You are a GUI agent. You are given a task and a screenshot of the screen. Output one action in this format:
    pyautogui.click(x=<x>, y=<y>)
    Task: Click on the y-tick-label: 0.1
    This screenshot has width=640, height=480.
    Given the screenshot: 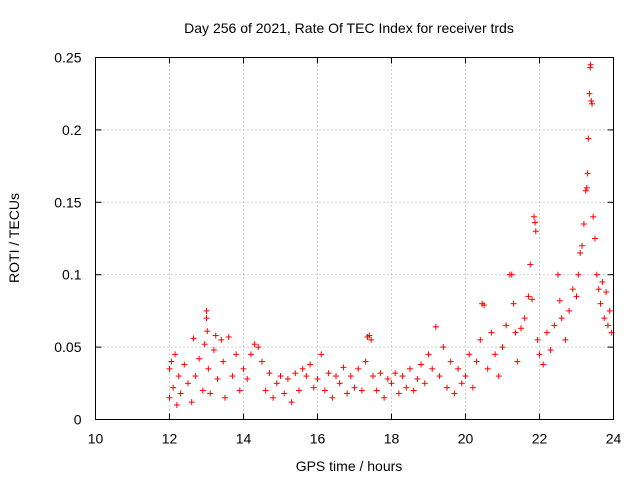 What is the action you would take?
    pyautogui.click(x=72, y=275)
    